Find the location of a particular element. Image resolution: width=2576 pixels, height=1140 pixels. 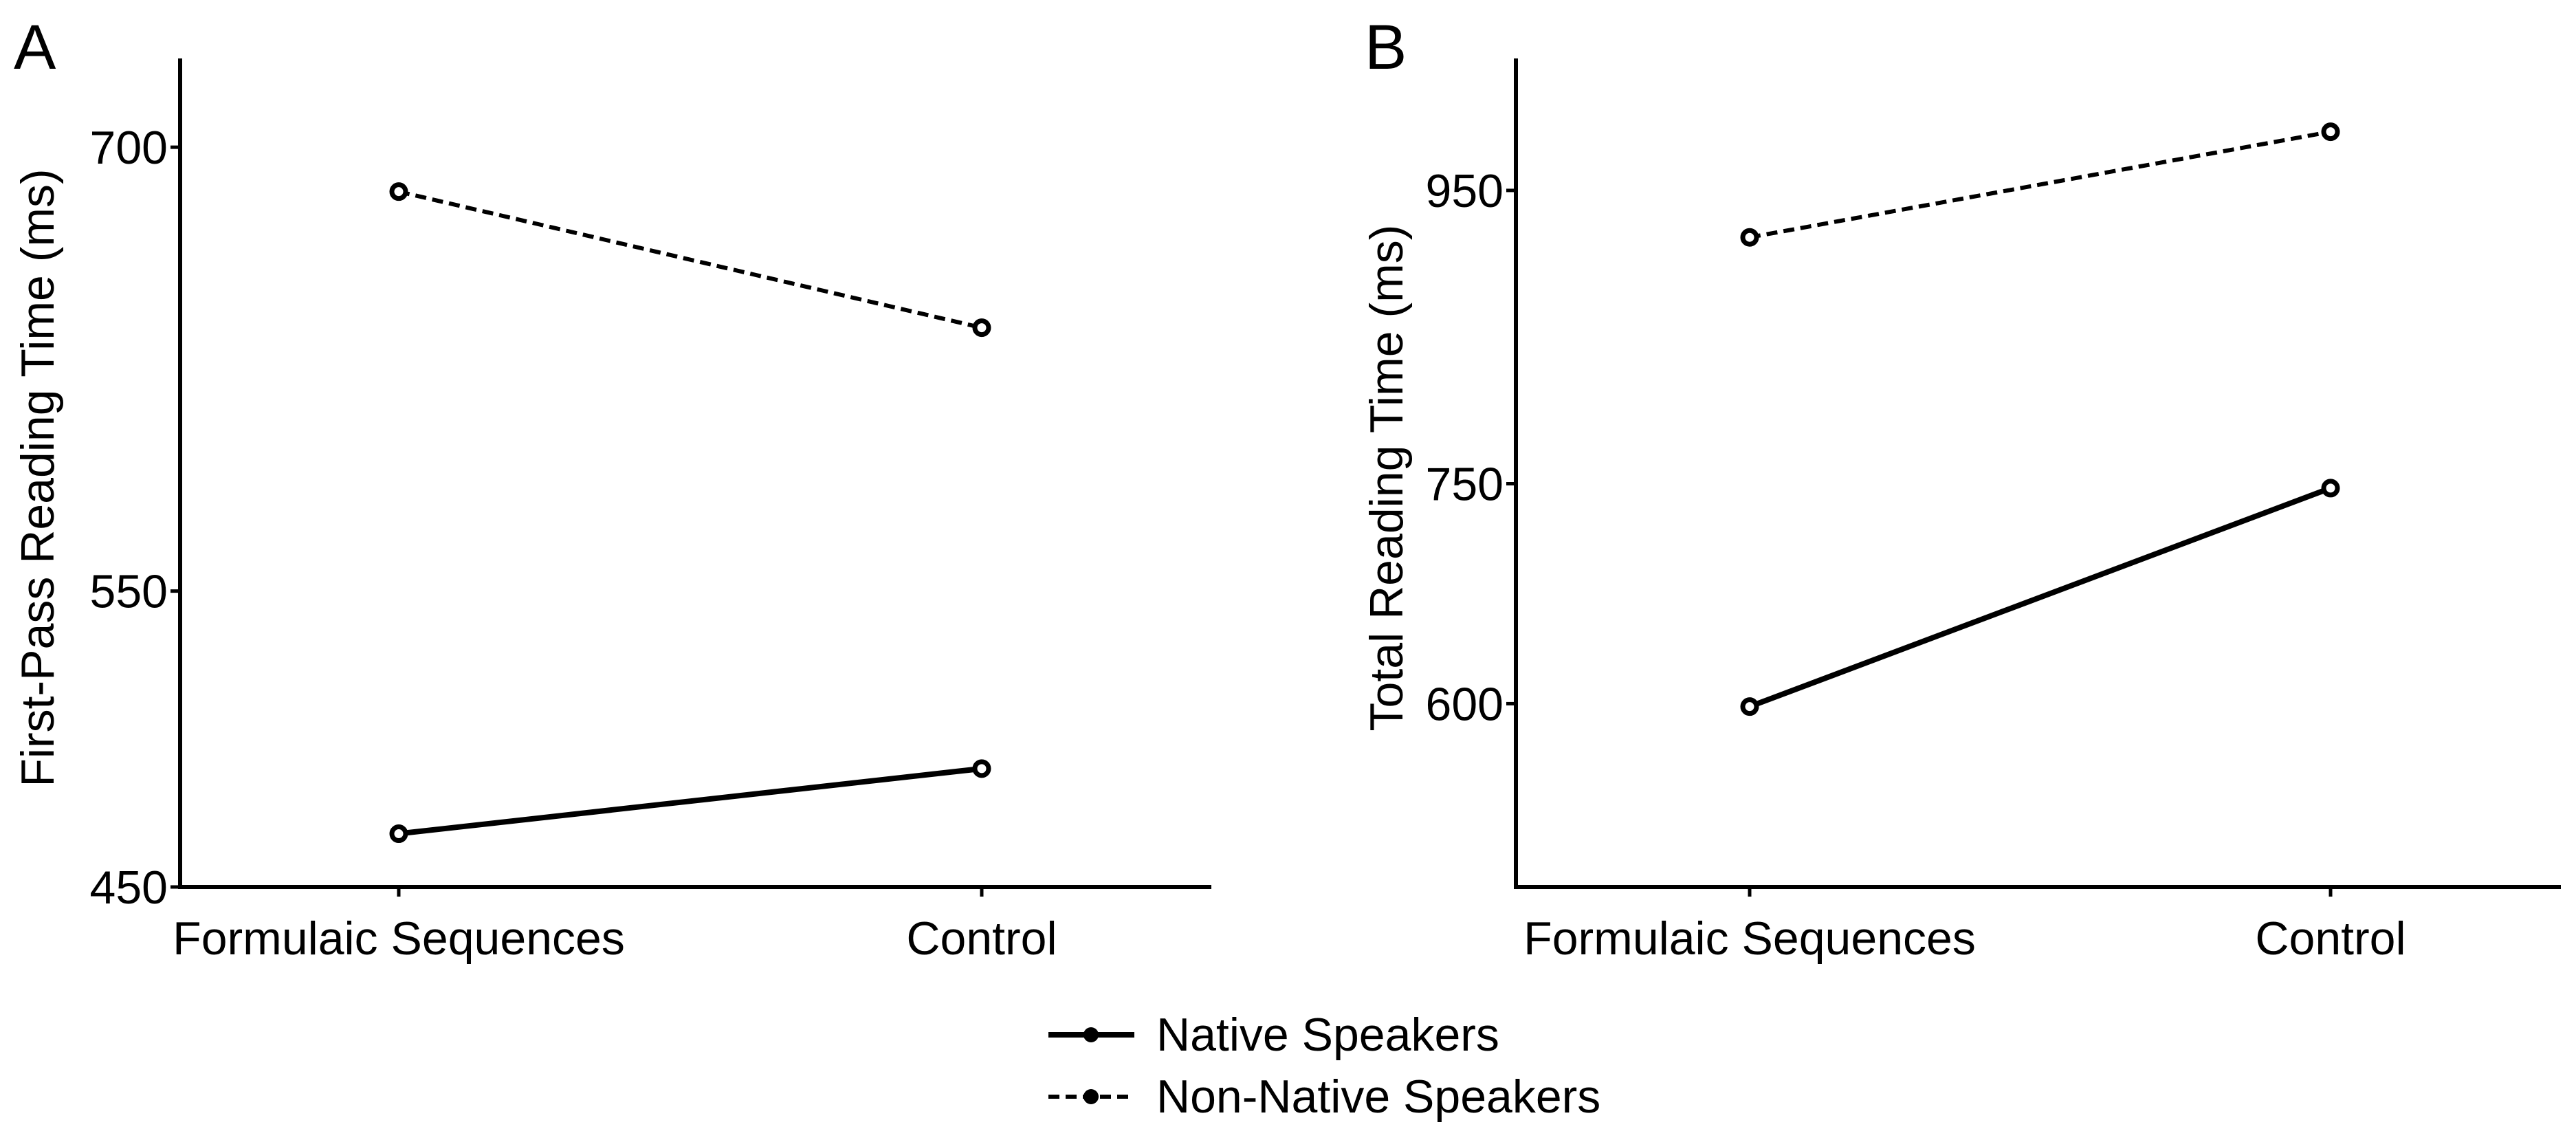

legend: Native Speakers Non-Native Speakers is located at coordinates (1324, 1066).